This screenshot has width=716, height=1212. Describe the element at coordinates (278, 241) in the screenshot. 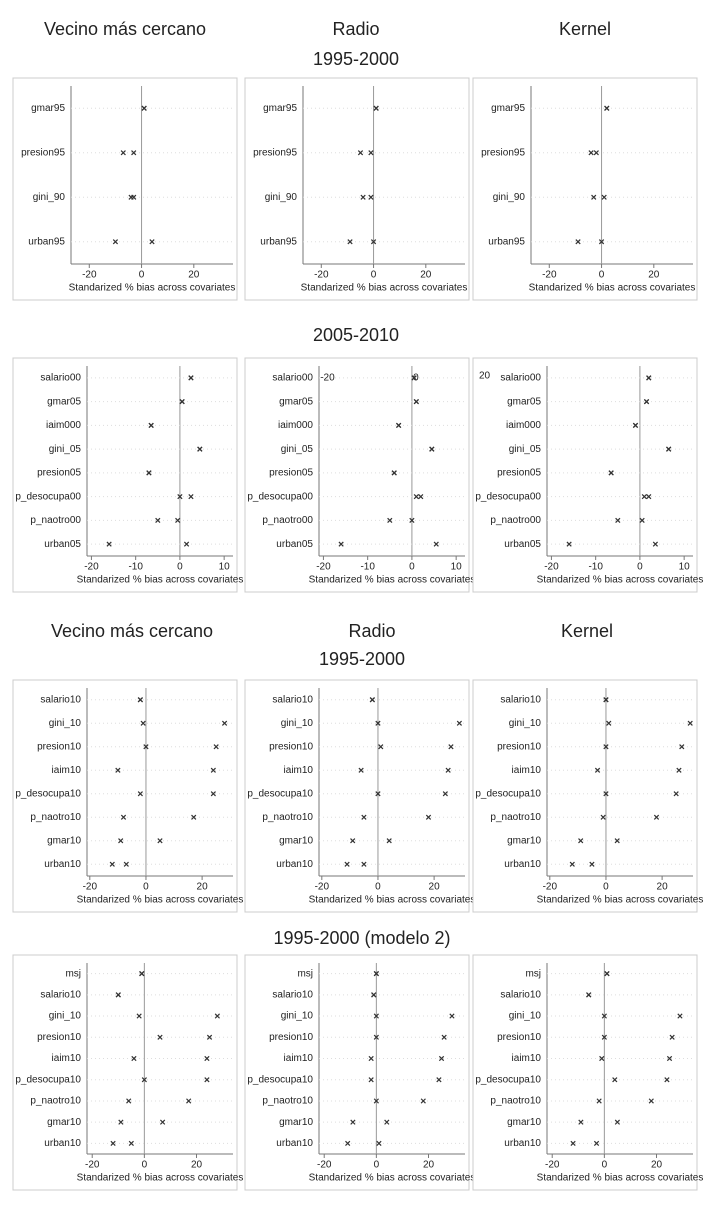

I see `y-tick-label: urban95` at that location.